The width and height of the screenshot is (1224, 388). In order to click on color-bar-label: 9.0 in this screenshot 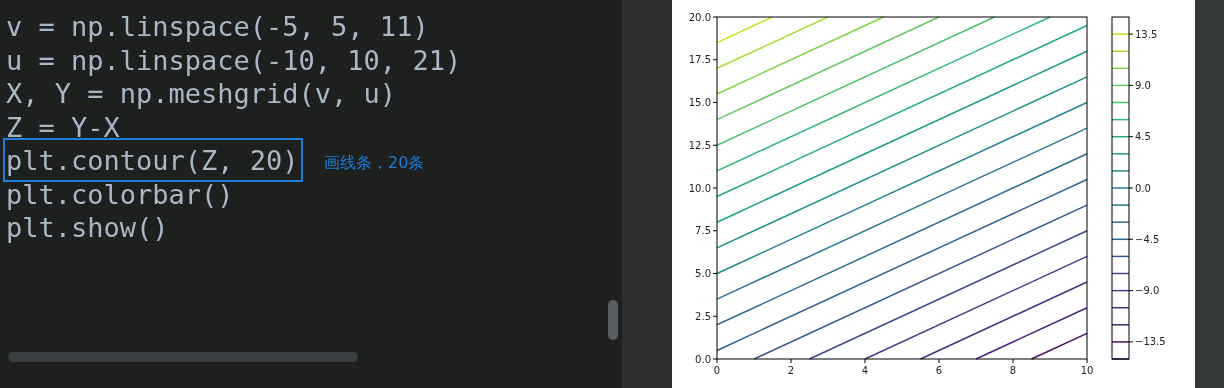, I will do `click(1143, 85)`.